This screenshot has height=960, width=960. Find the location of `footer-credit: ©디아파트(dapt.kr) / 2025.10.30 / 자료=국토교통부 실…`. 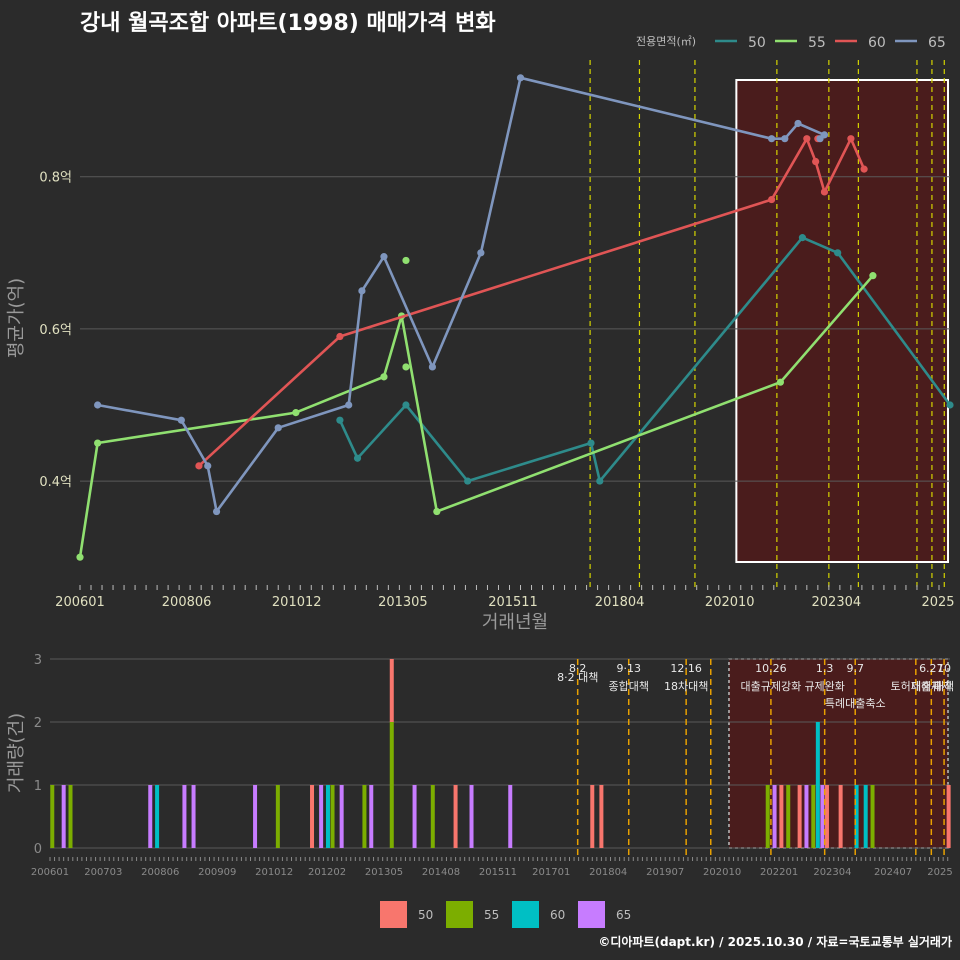

footer-credit: ©디아파트(dapt.kr) / 2025.10.30 / 자료=국토교통부 실… is located at coordinates (775, 941).